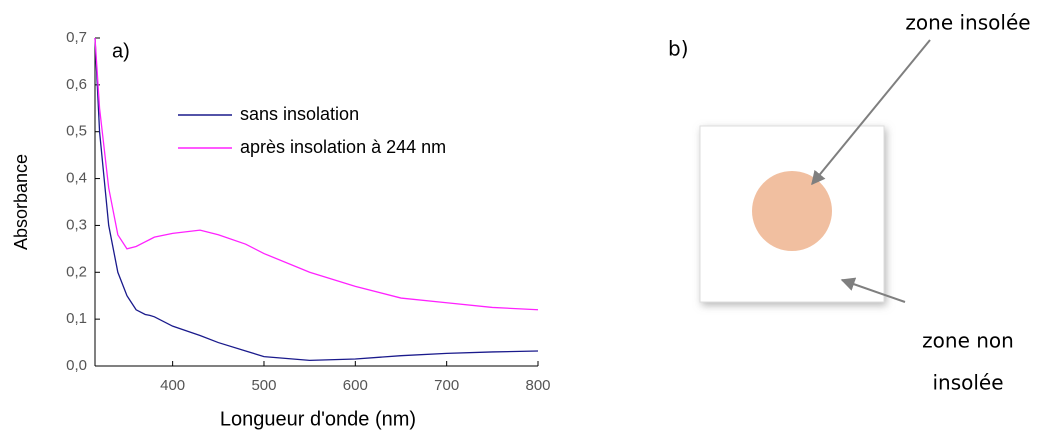  I want to click on y-axis-label: Absorbance, so click(21, 202).